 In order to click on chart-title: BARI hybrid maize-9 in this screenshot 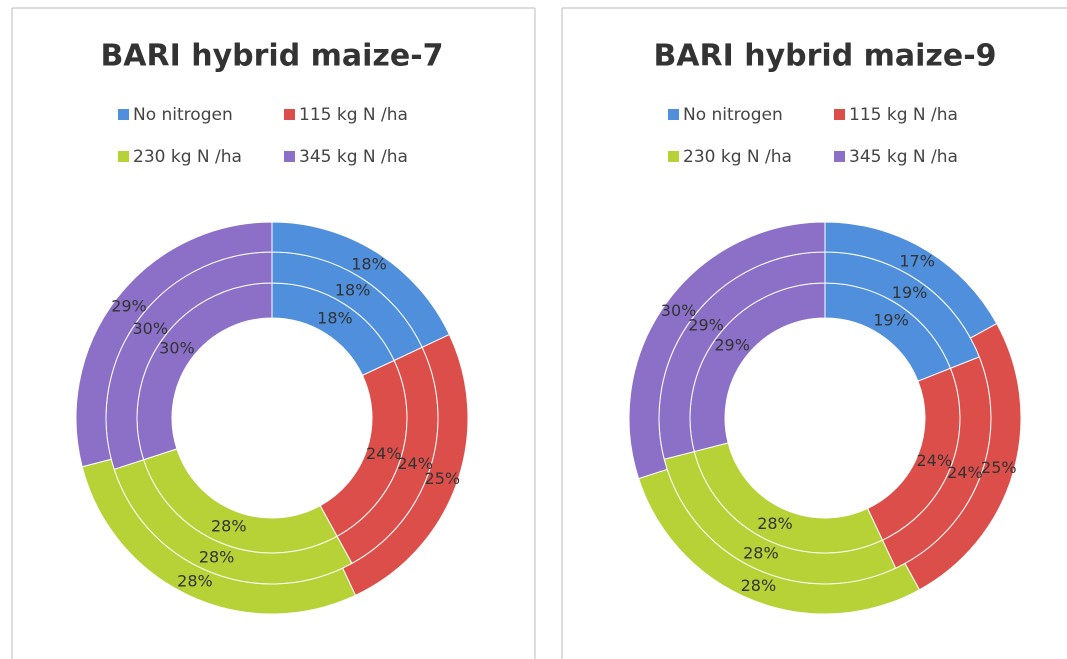, I will do `click(824, 56)`.